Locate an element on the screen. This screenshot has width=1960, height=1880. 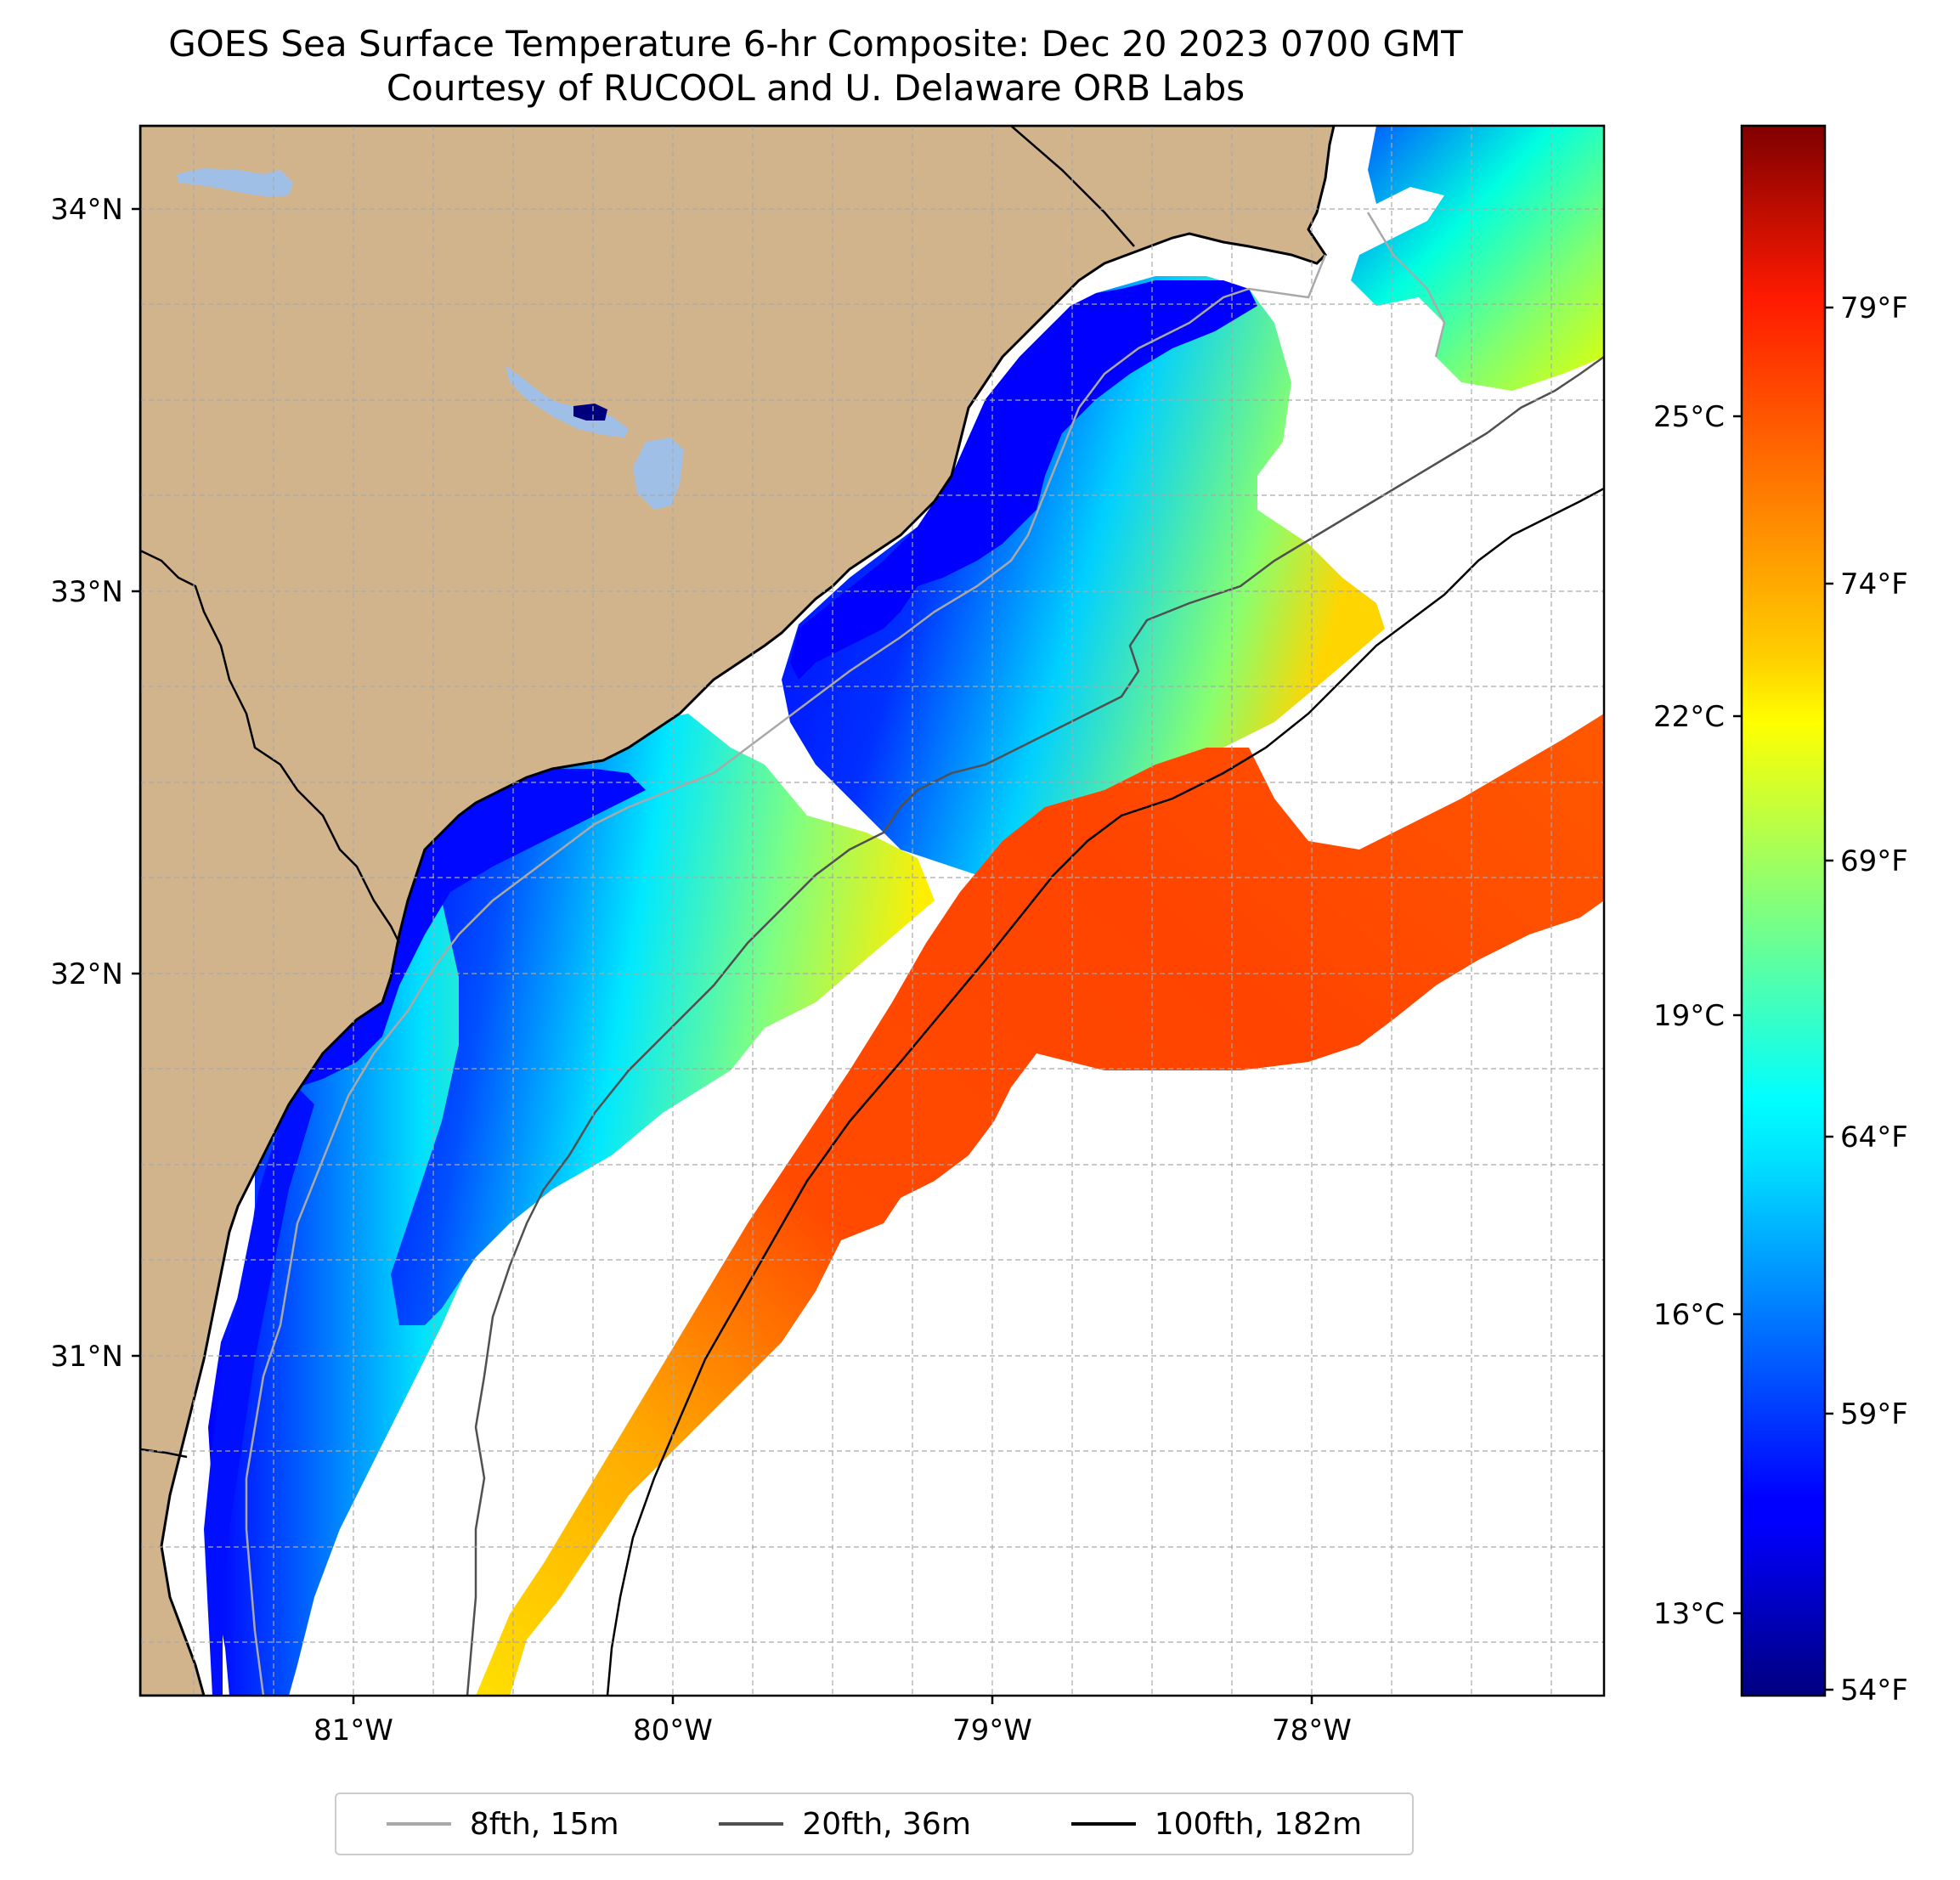
colorbar-ticks is located at coordinates (1783, 999).